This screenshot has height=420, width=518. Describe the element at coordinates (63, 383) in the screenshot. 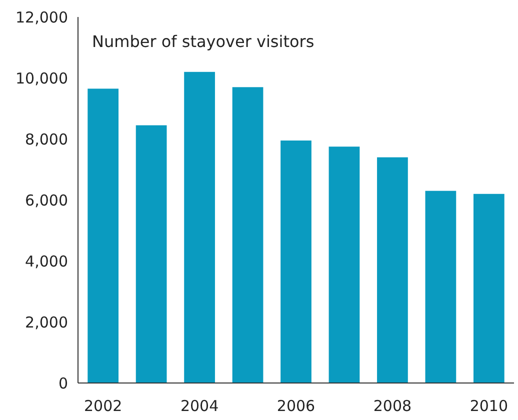

I see `y-tick-label: 0` at that location.